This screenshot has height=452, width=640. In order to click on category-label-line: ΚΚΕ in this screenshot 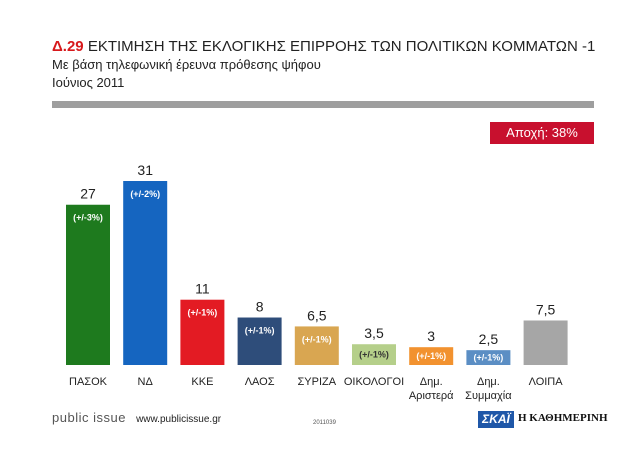, I will do `click(202, 382)`.